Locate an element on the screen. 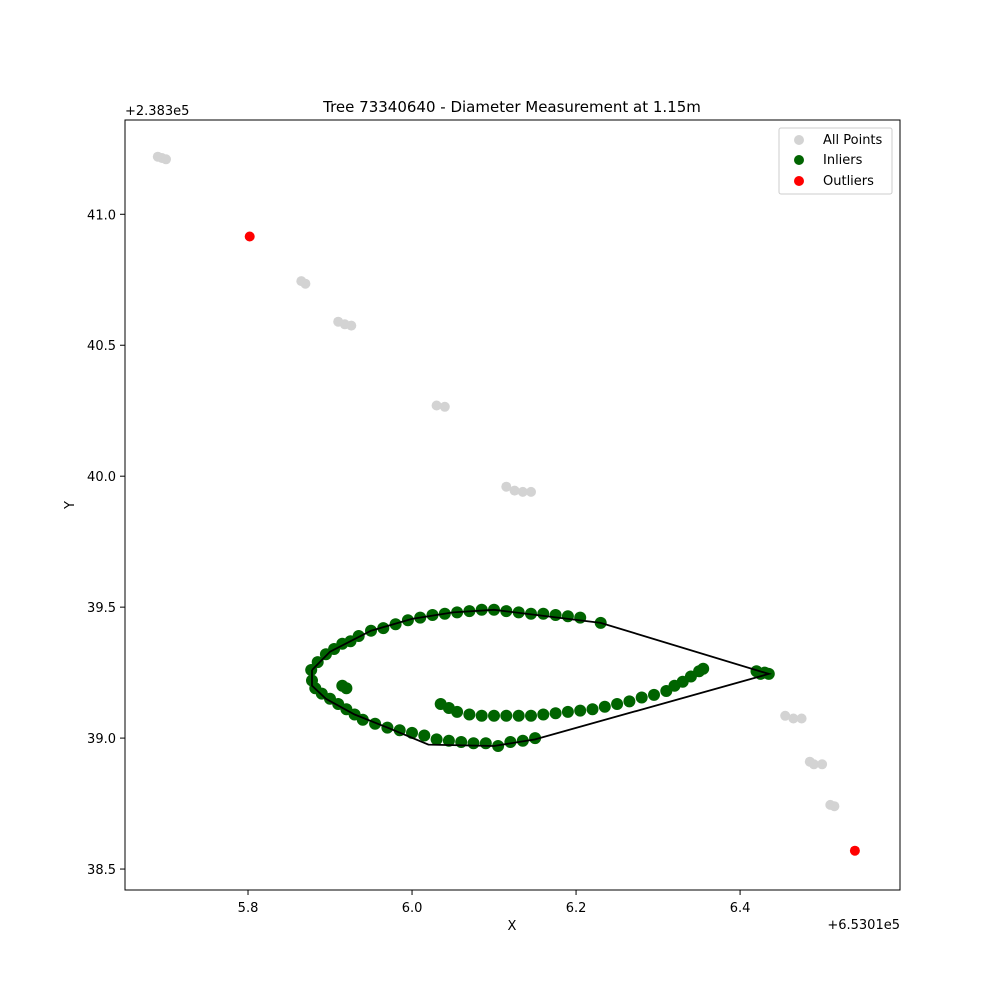 This screenshot has height=1000, width=1000. x-tick-label: 5.8 is located at coordinates (248, 908).